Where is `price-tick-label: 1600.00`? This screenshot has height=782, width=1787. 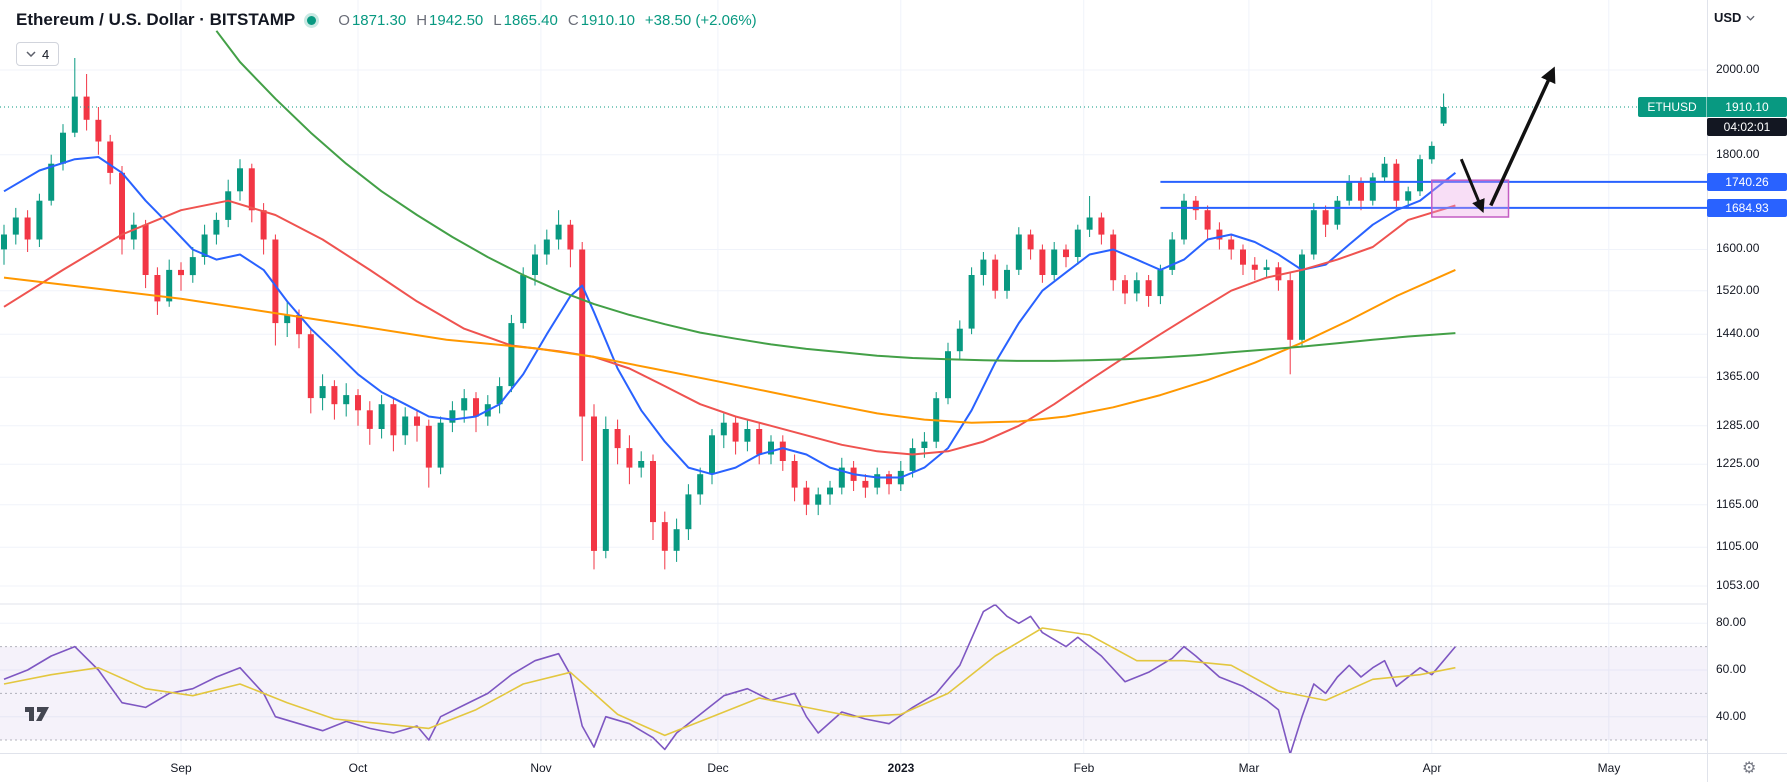 price-tick-label: 1600.00 is located at coordinates (1738, 248).